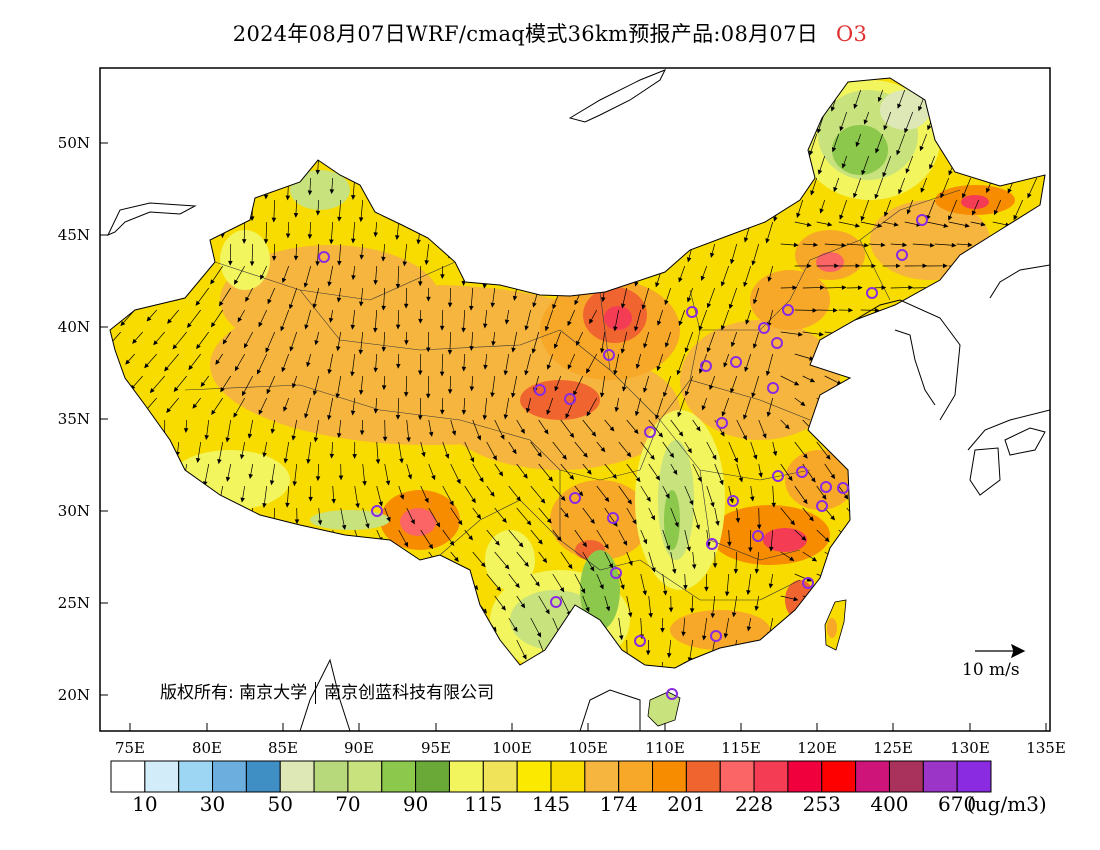 This screenshot has width=1100, height=850. I want to click on copyright-notice: 版权所有: 南京大学 南京创蓝科技有限公司, so click(327, 691).